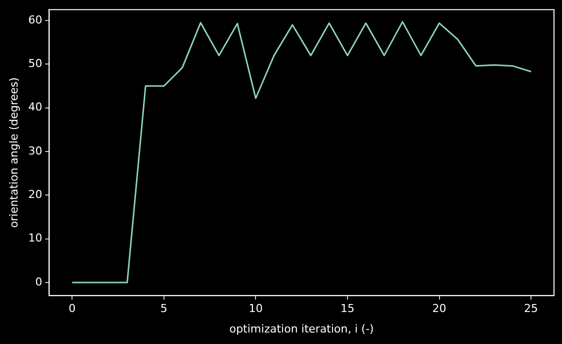 This screenshot has width=562, height=344. Describe the element at coordinates (35, 19) in the screenshot. I see `y-tick-label: 60` at that location.